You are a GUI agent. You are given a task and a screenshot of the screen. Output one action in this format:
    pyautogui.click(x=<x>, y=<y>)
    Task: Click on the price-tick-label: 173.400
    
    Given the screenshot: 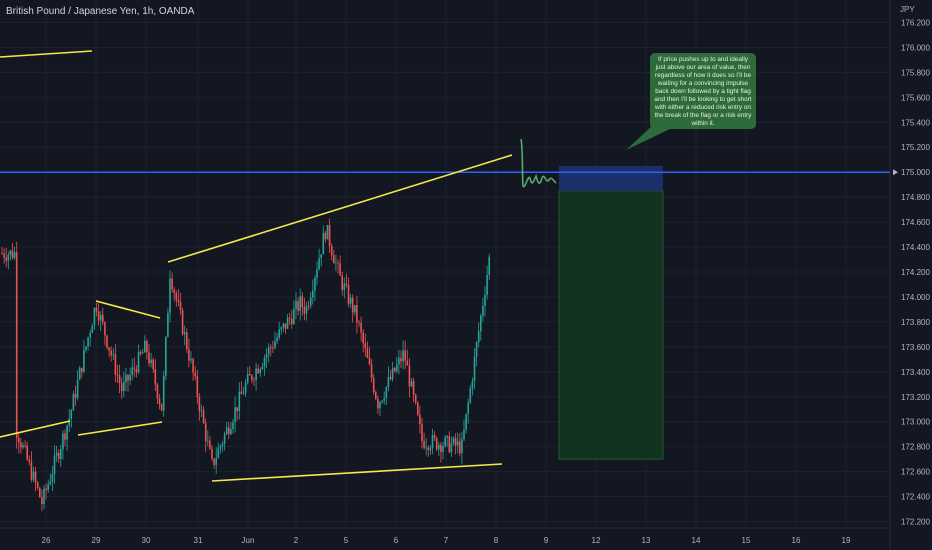 What is the action you would take?
    pyautogui.click(x=915, y=372)
    